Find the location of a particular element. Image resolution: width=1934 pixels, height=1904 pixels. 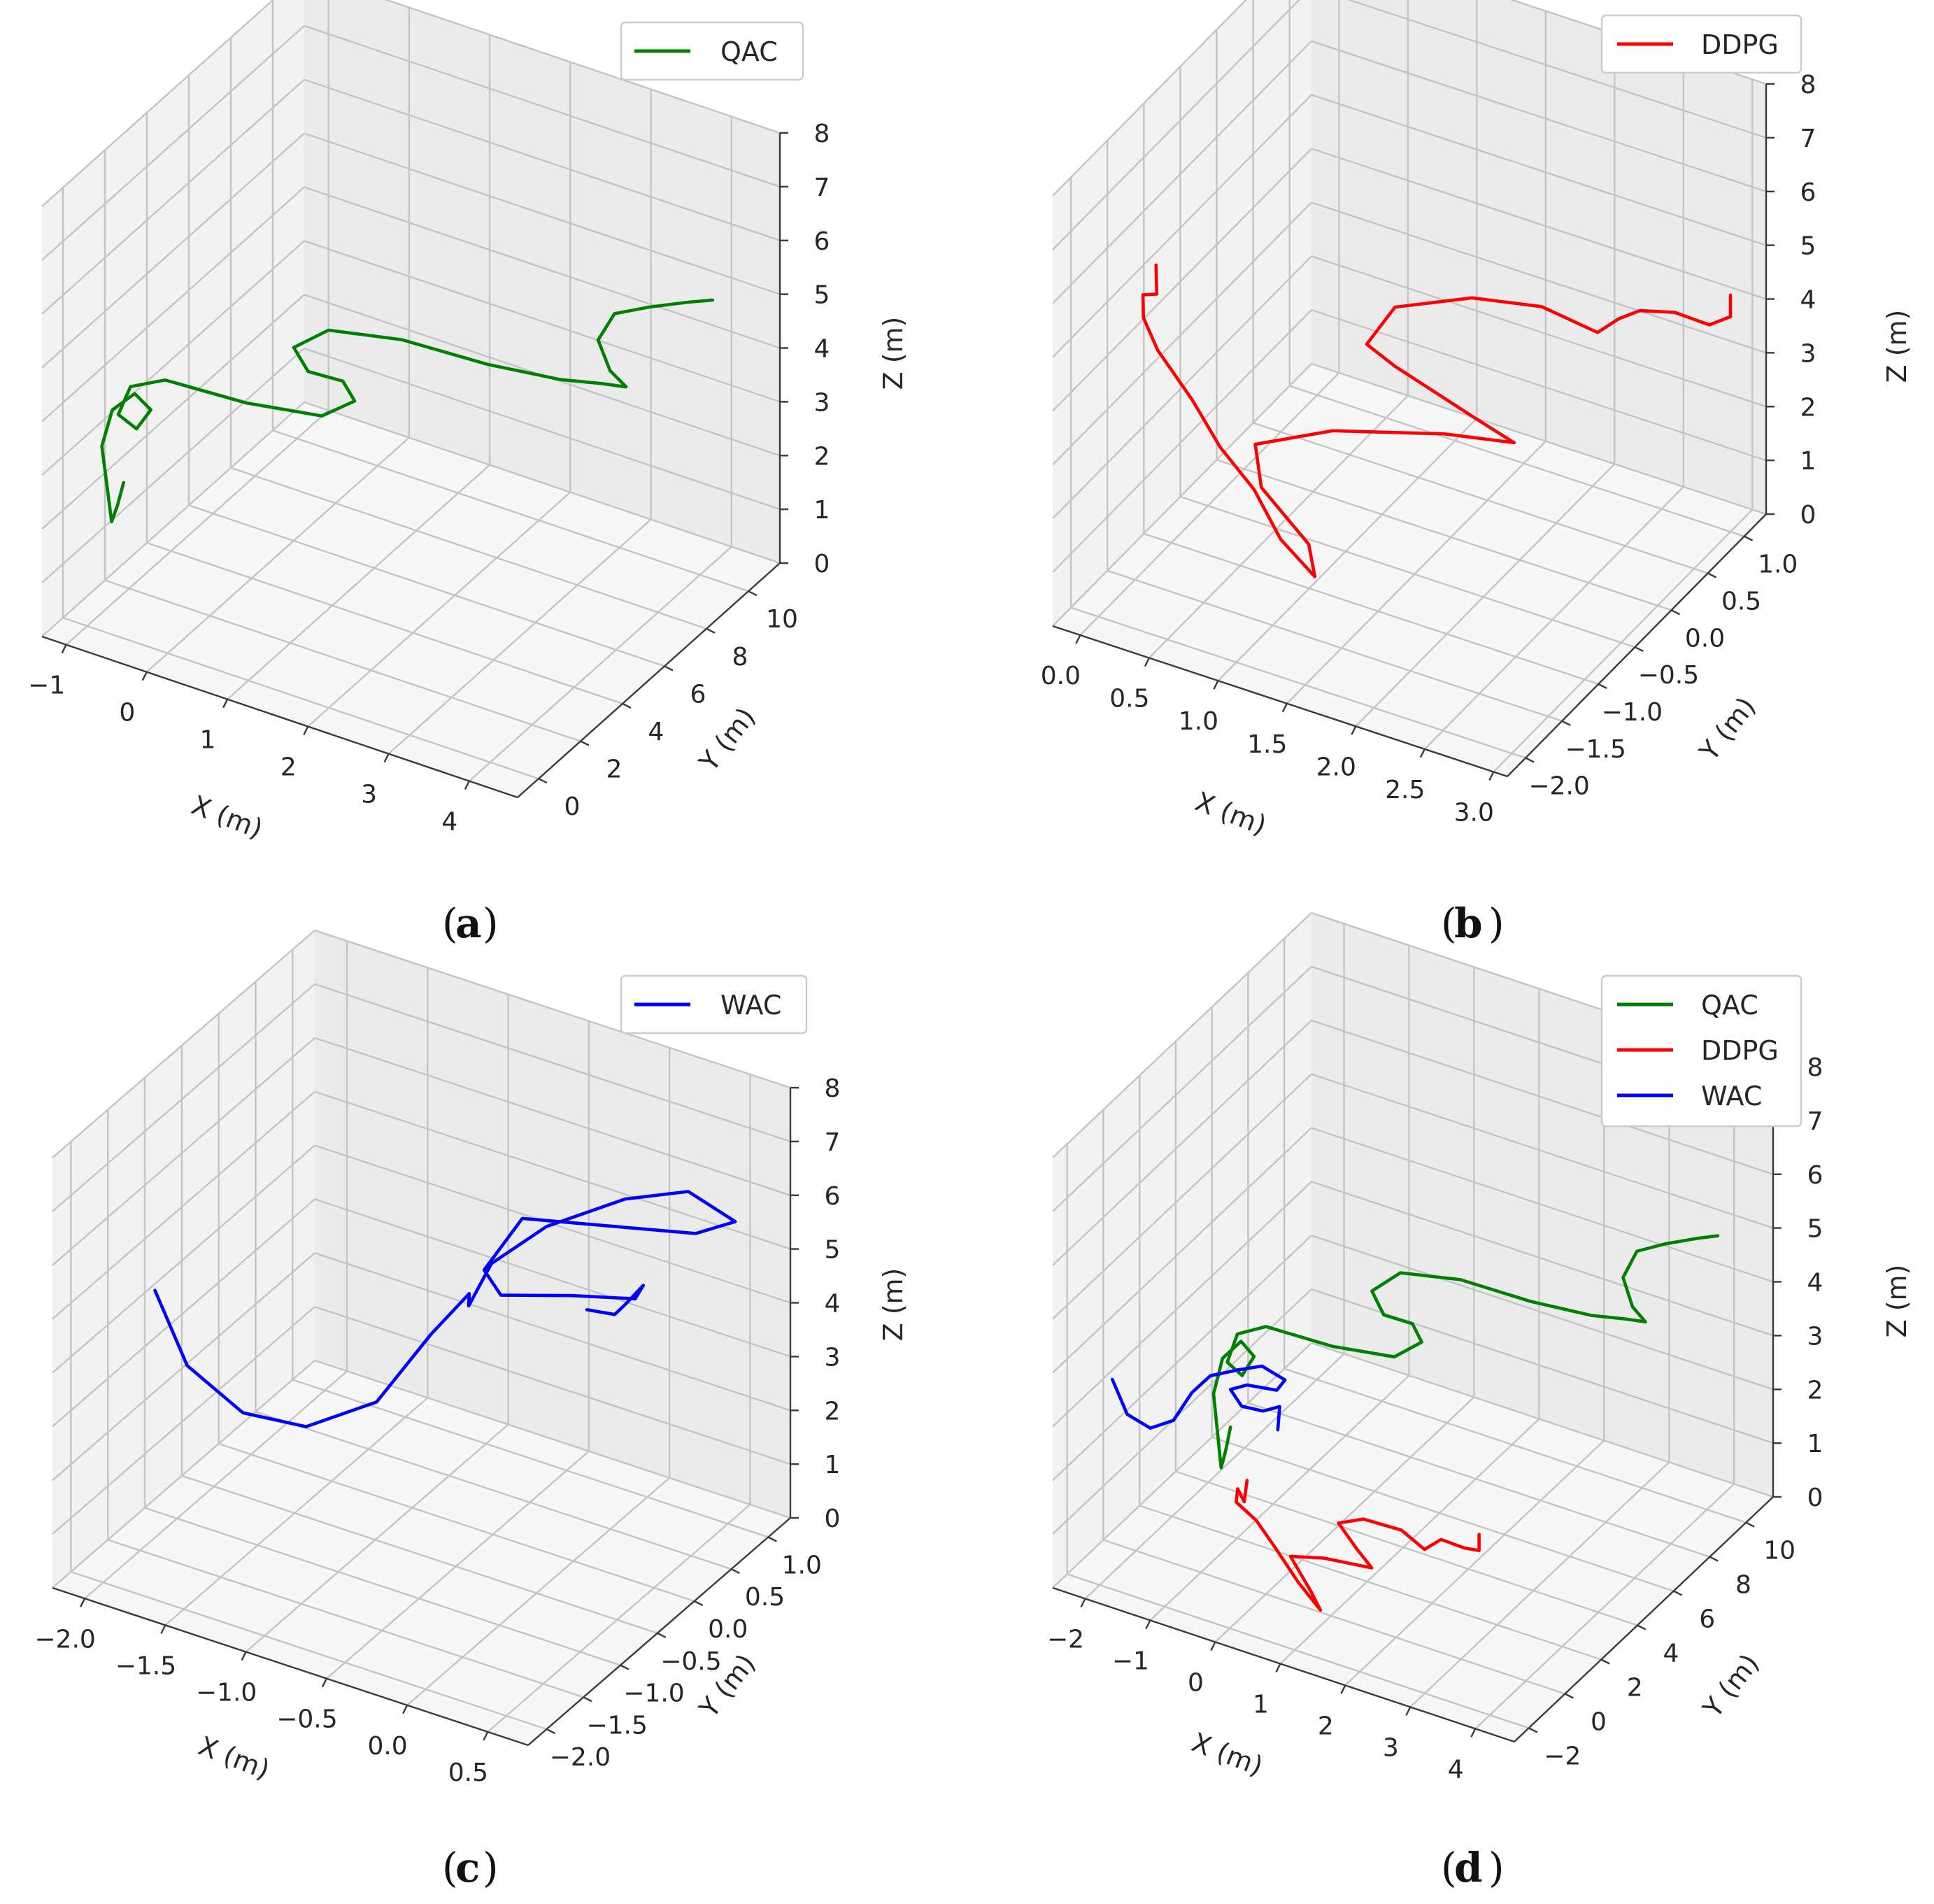

z-tick-label: 8 is located at coordinates (822, 134).